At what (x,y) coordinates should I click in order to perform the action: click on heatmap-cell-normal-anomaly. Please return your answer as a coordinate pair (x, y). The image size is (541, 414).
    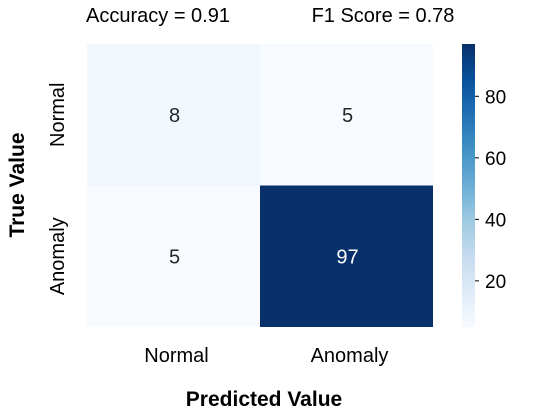
    Looking at the image, I should click on (346, 115).